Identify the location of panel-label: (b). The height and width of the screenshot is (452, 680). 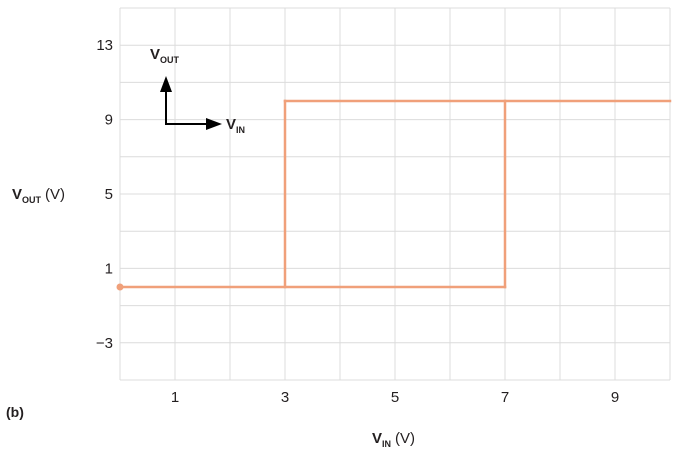
(15, 412).